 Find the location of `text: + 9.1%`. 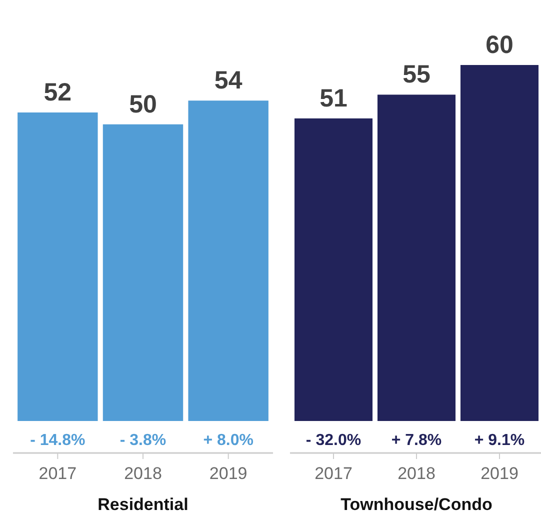

text: + 9.1% is located at coordinates (499, 440).